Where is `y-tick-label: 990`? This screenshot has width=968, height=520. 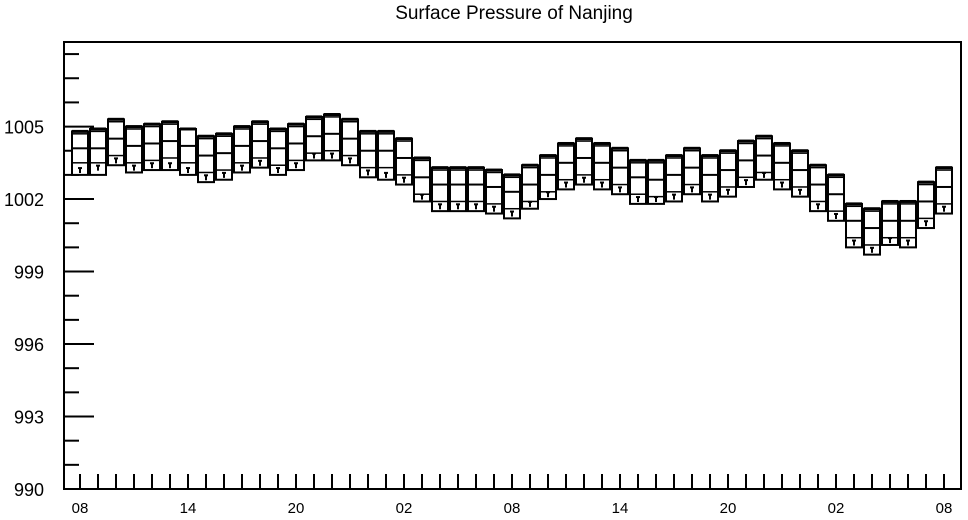 y-tick-label: 990 is located at coordinates (29, 490).